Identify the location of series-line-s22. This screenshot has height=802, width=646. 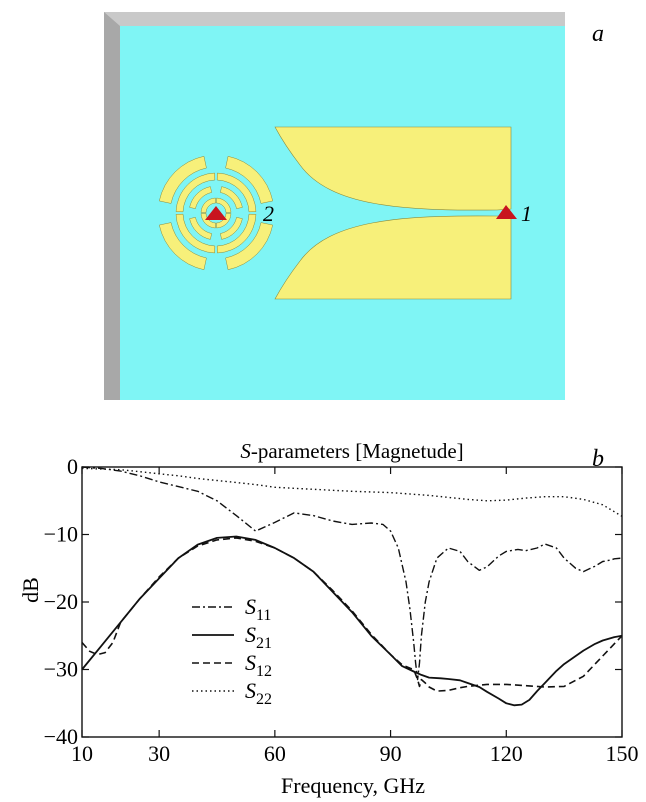
(352, 492).